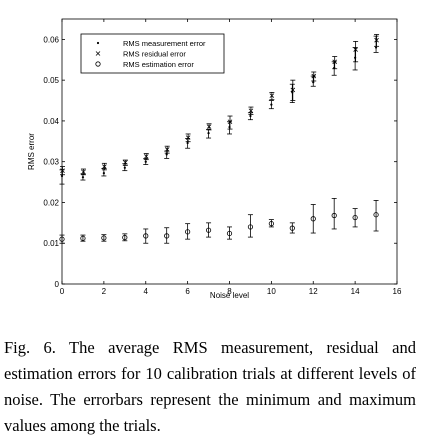  Describe the element at coordinates (146, 291) in the screenshot. I see `x-tick-label: 4` at that location.